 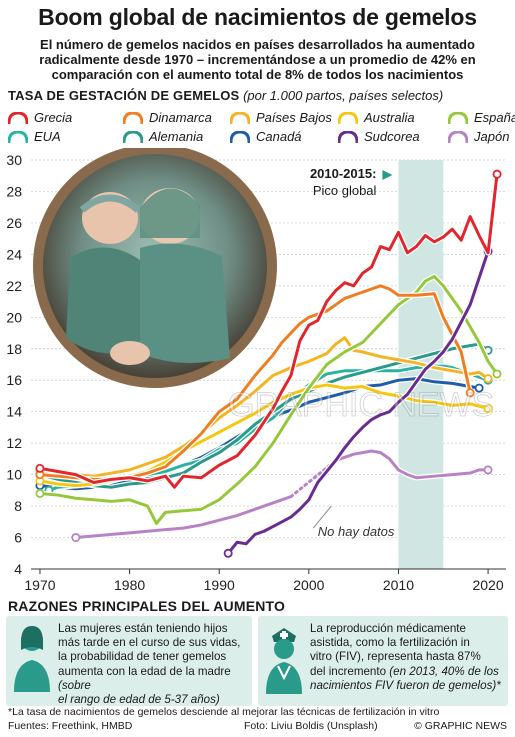 I want to click on y-tick-label: 12, so click(x=14, y=443).